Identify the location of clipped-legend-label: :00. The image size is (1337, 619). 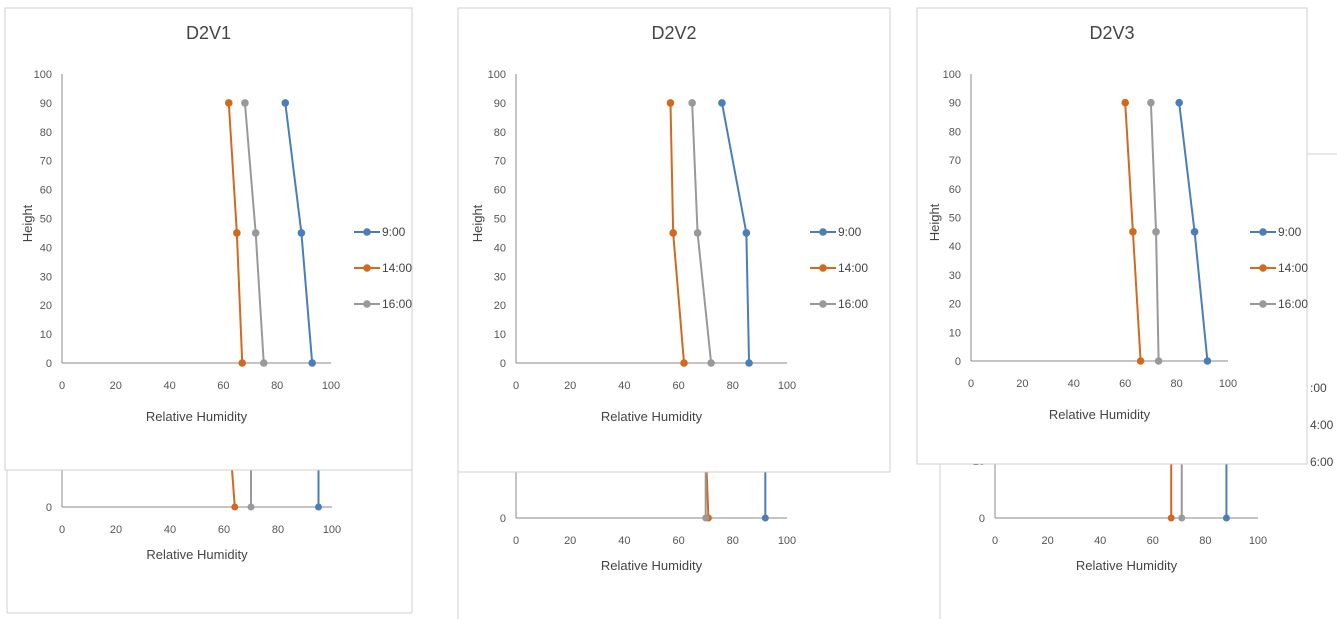
(1318, 388).